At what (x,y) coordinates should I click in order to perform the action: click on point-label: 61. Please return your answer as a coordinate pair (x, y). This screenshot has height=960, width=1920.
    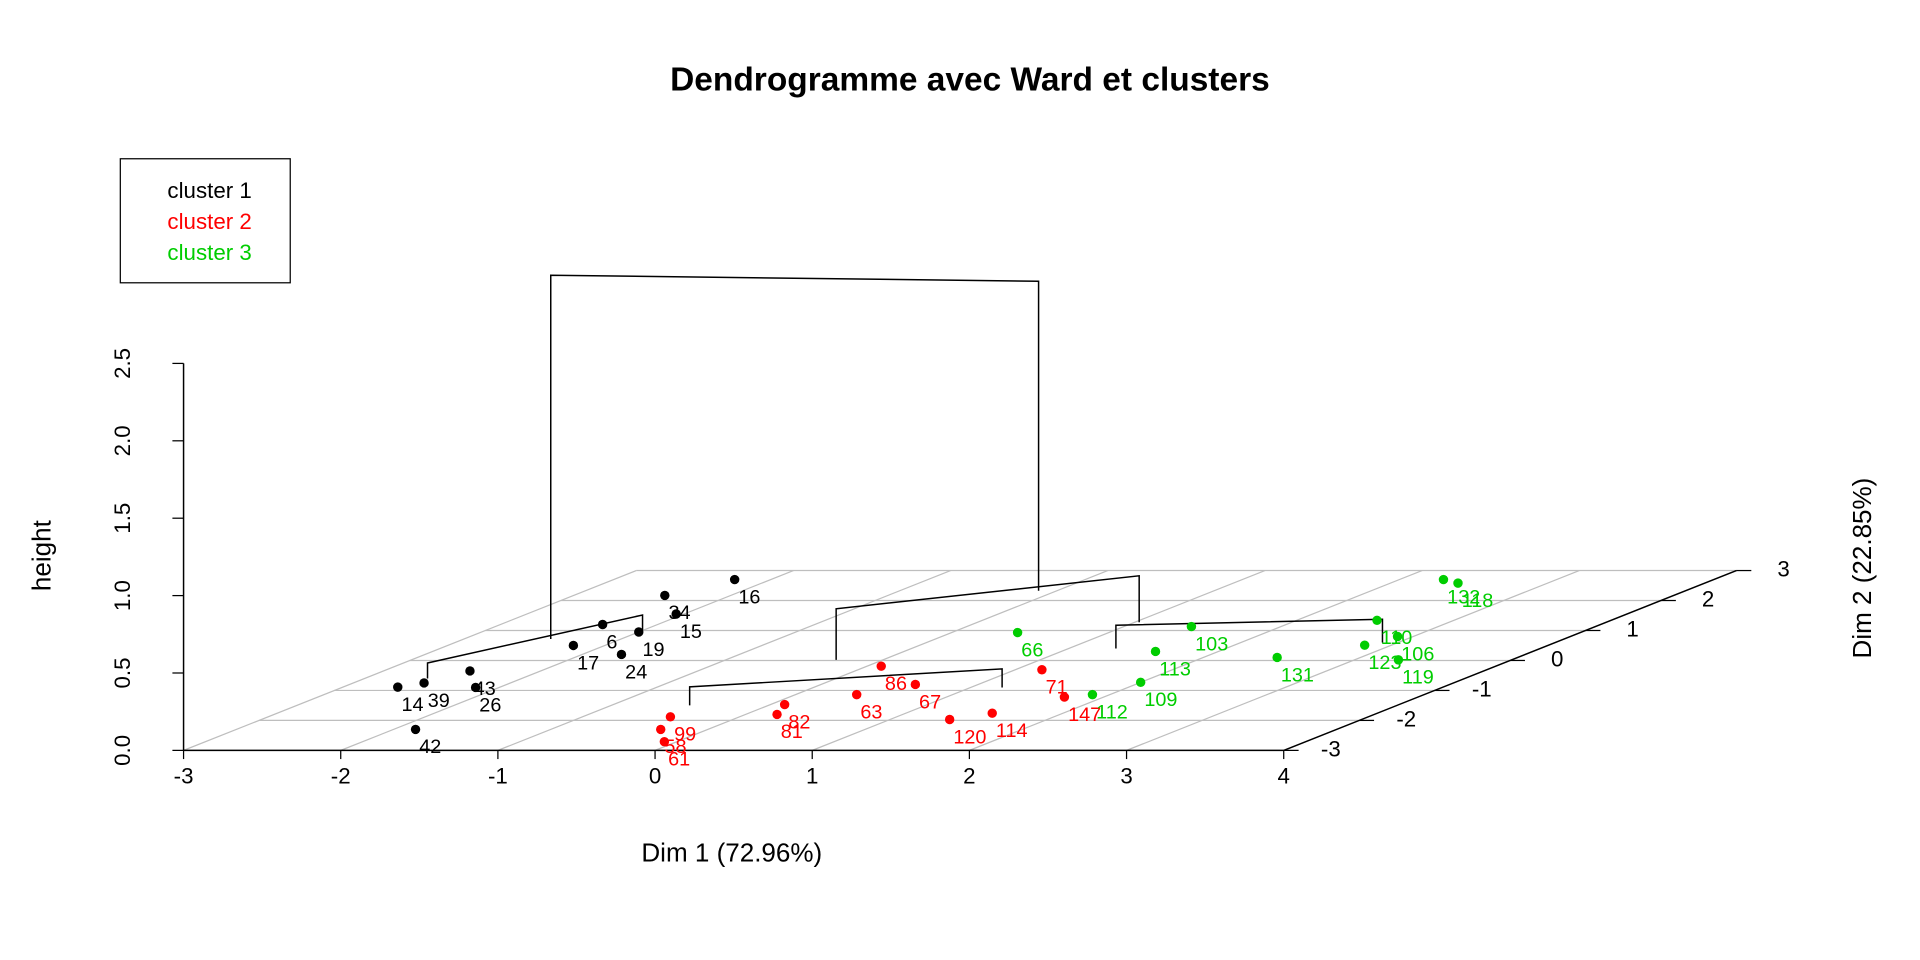
    Looking at the image, I should click on (679, 760).